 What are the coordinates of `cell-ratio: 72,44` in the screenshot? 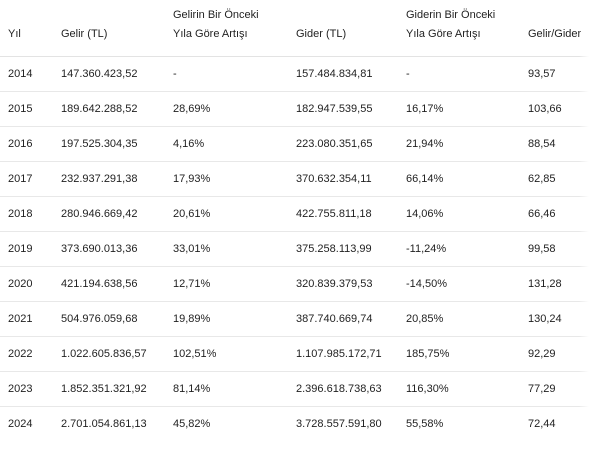 It's located at (542, 424).